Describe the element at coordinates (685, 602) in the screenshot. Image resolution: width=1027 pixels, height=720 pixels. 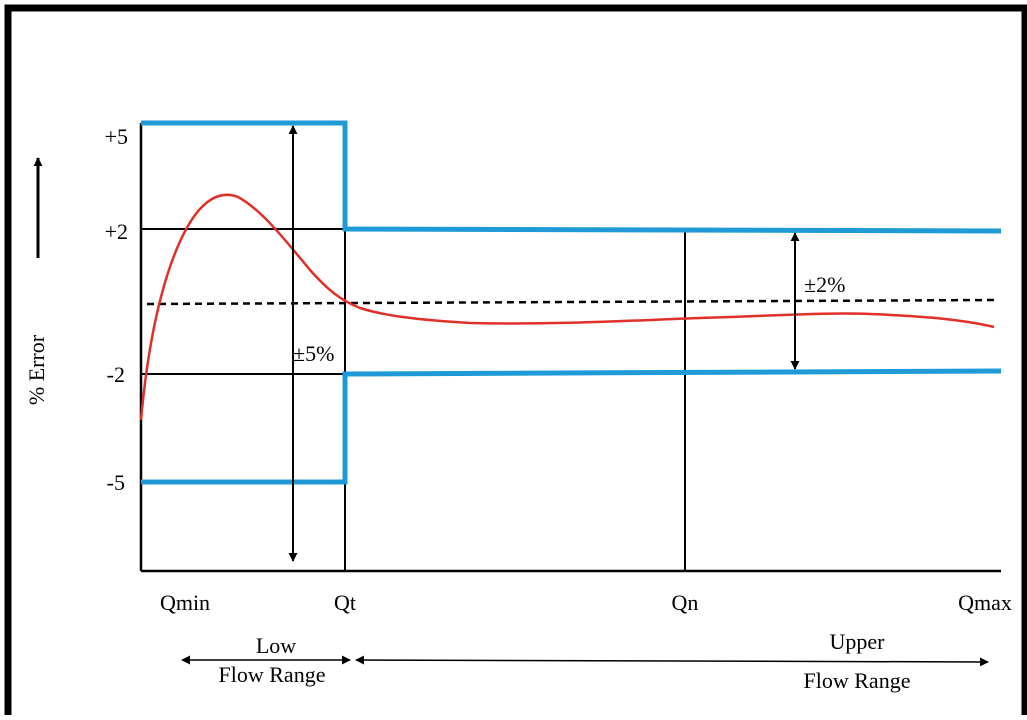
I see `x-tick-label: Qn` at that location.